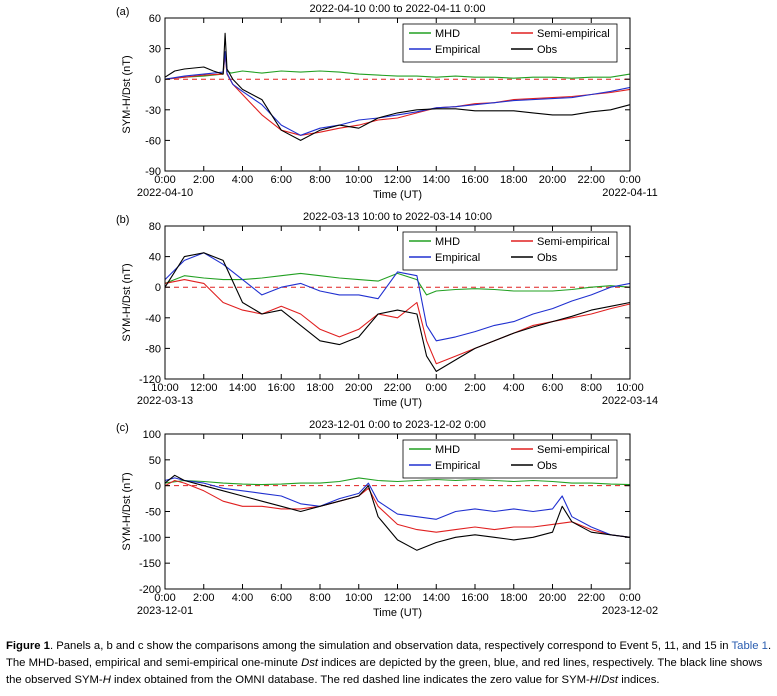 The image size is (777, 696). I want to click on caption-table-link: Table 1, so click(749, 646).